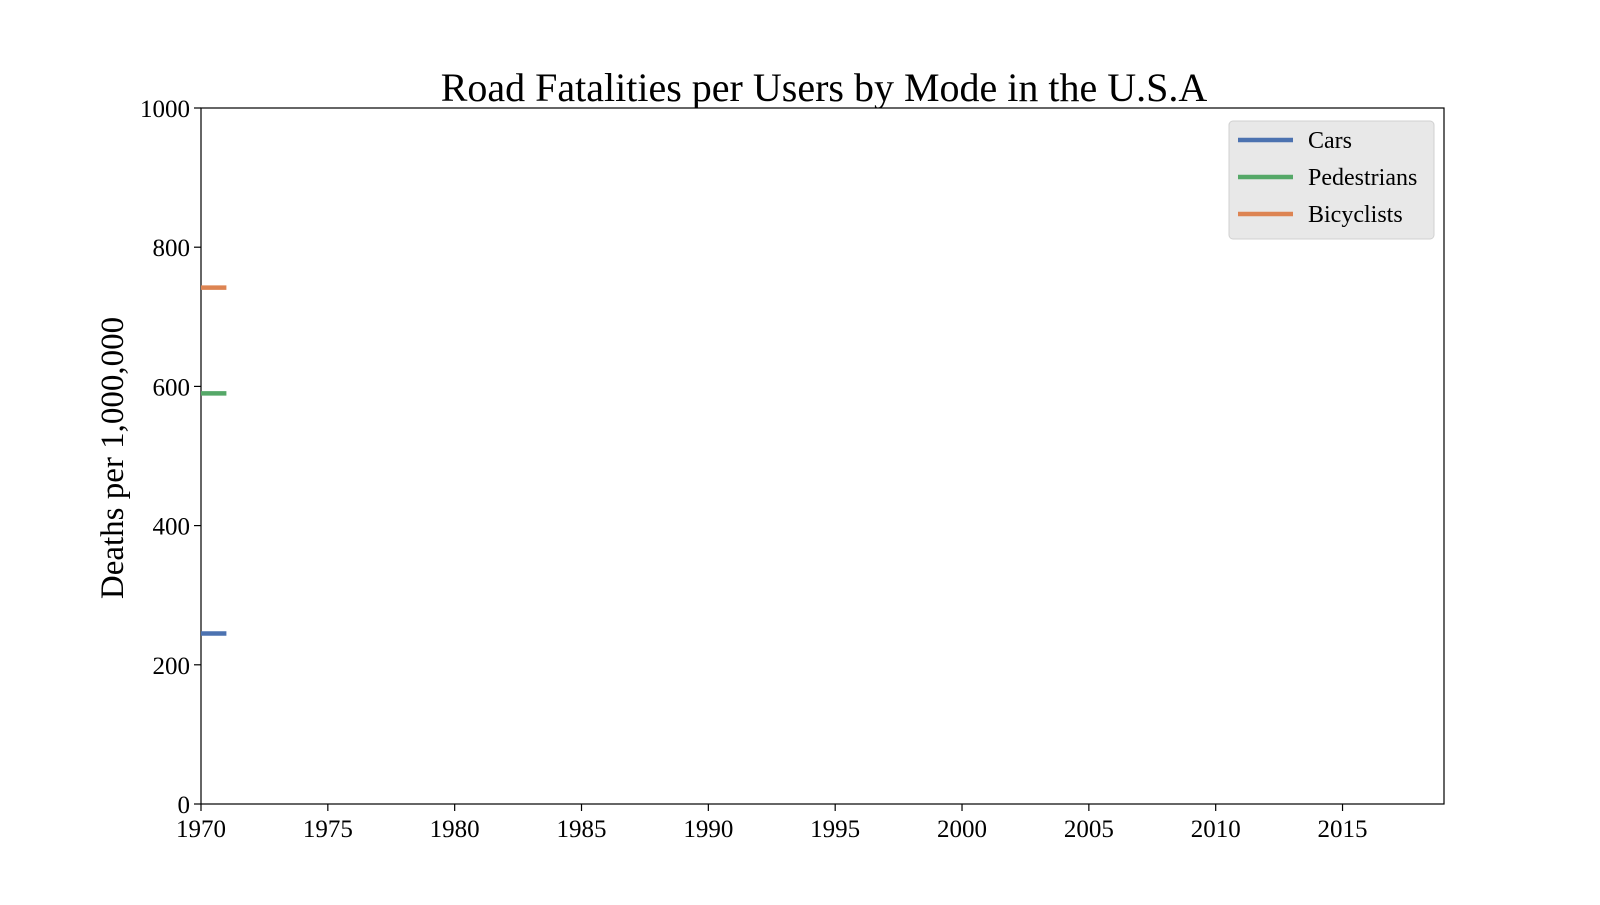 Image resolution: width=1600 pixels, height=905 pixels. Describe the element at coordinates (184, 805) in the screenshot. I see `y-tick-label: 0` at that location.